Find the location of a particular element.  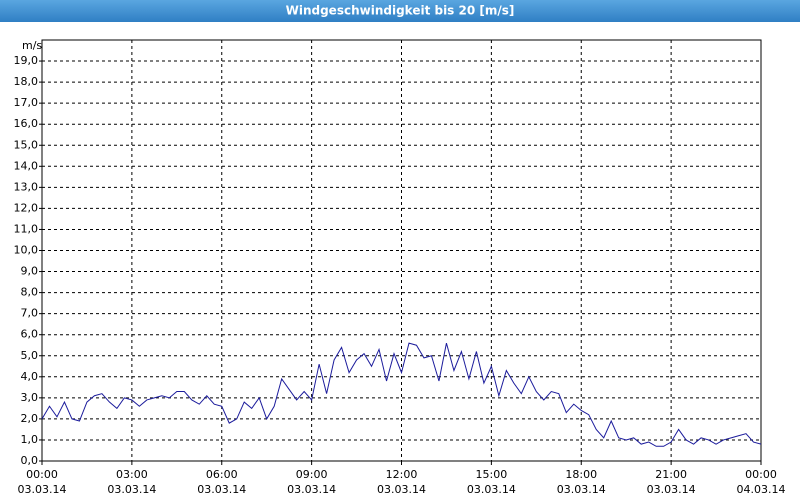

x-tick-label: 18:00 is located at coordinates (581, 474).